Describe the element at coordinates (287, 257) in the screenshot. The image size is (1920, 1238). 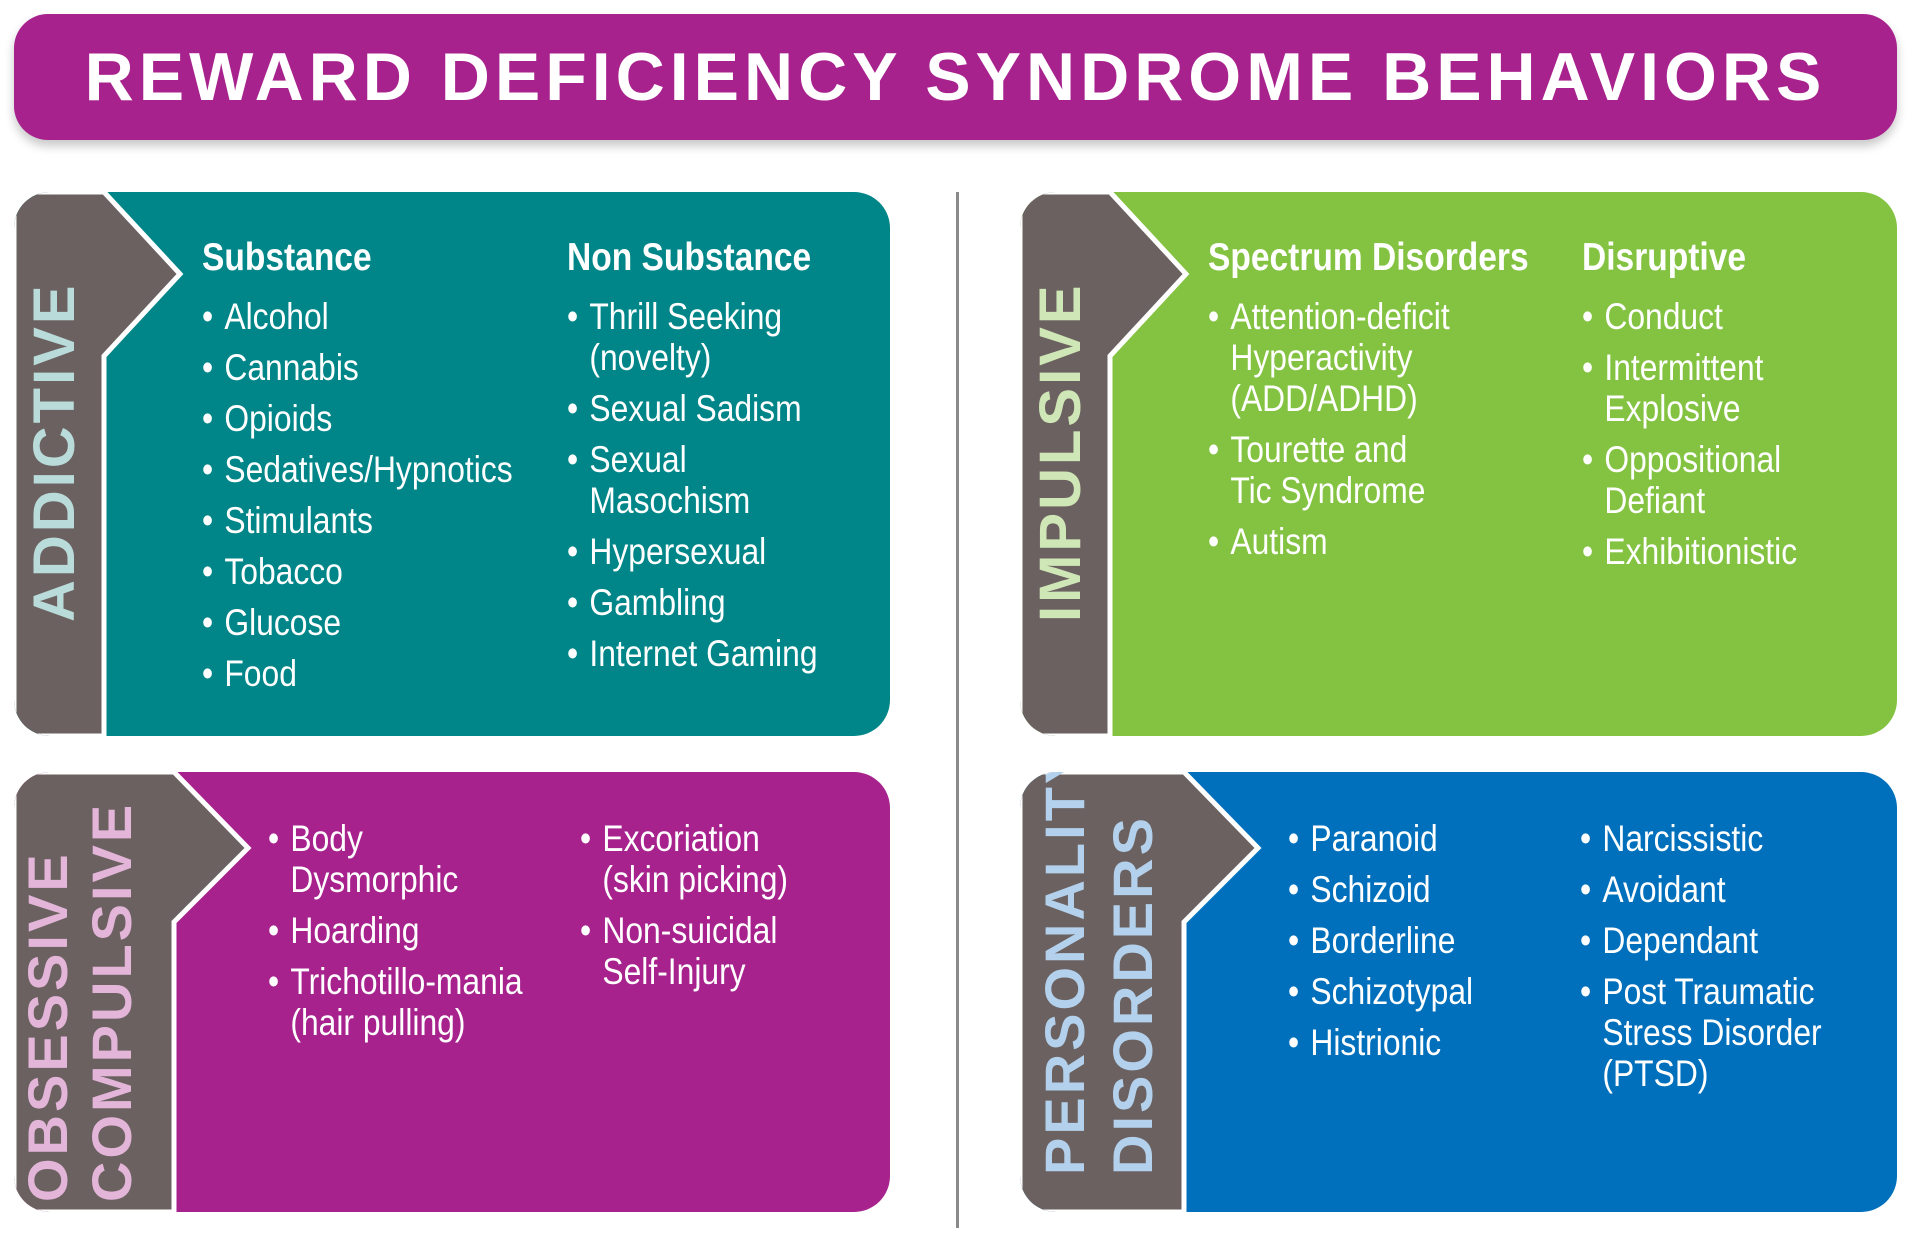
I see `substance-heading: Substance` at that location.